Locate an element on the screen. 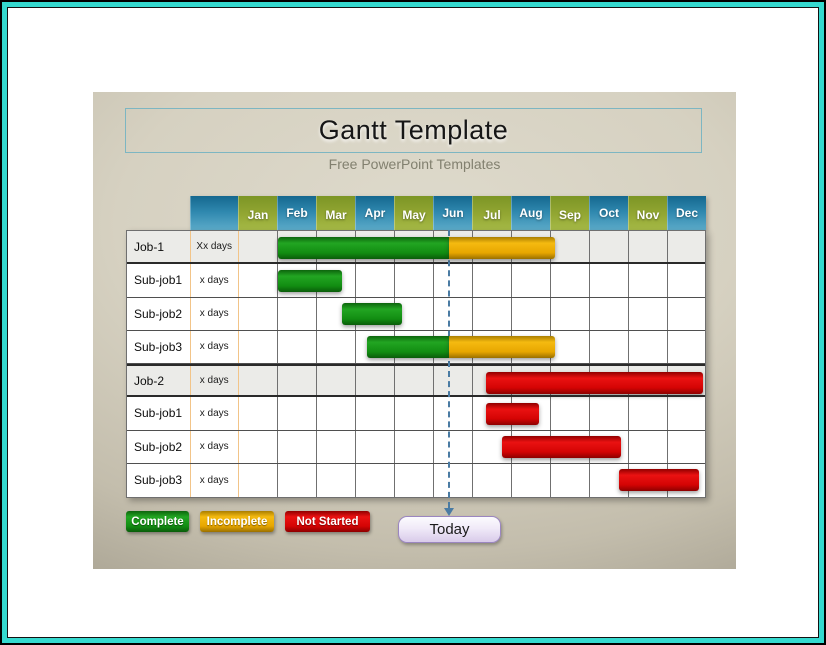 Image resolution: width=826 pixels, height=645 pixels. table-row-job-1: Job-1 Xx days is located at coordinates (416, 248).